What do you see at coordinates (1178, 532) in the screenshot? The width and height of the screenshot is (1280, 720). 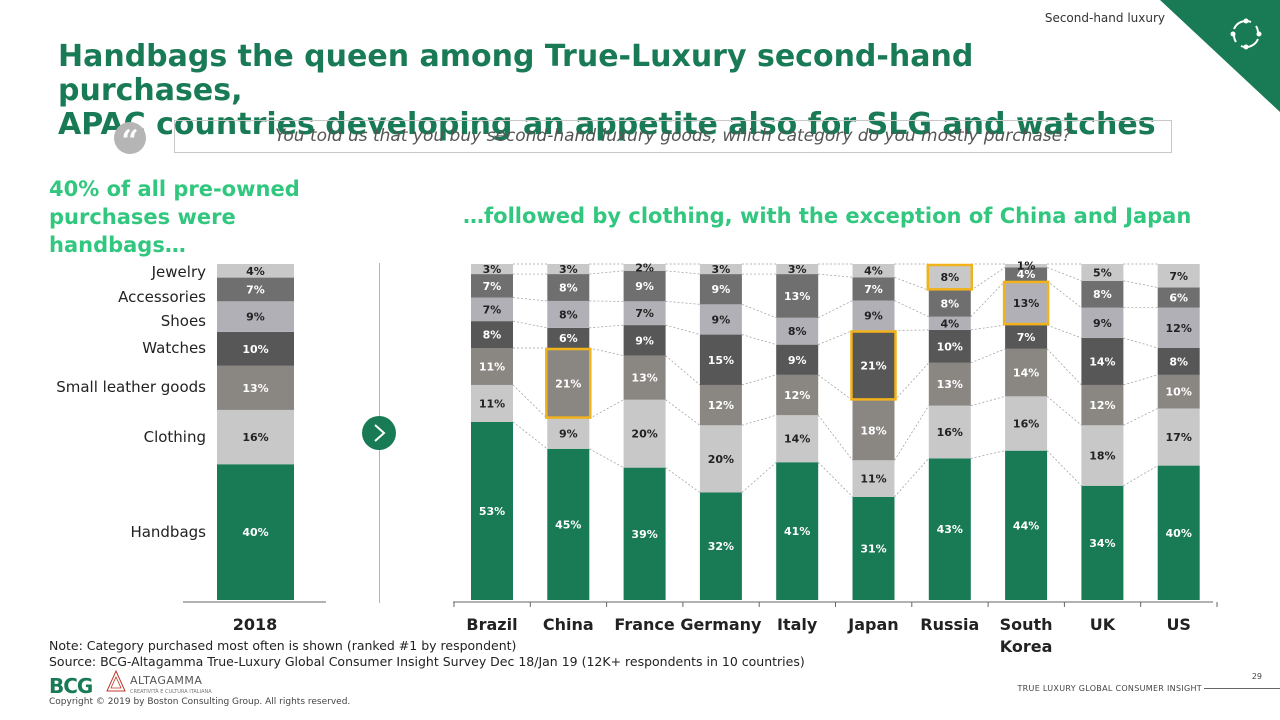 I see `country-us-bar-handbags` at bounding box center [1178, 532].